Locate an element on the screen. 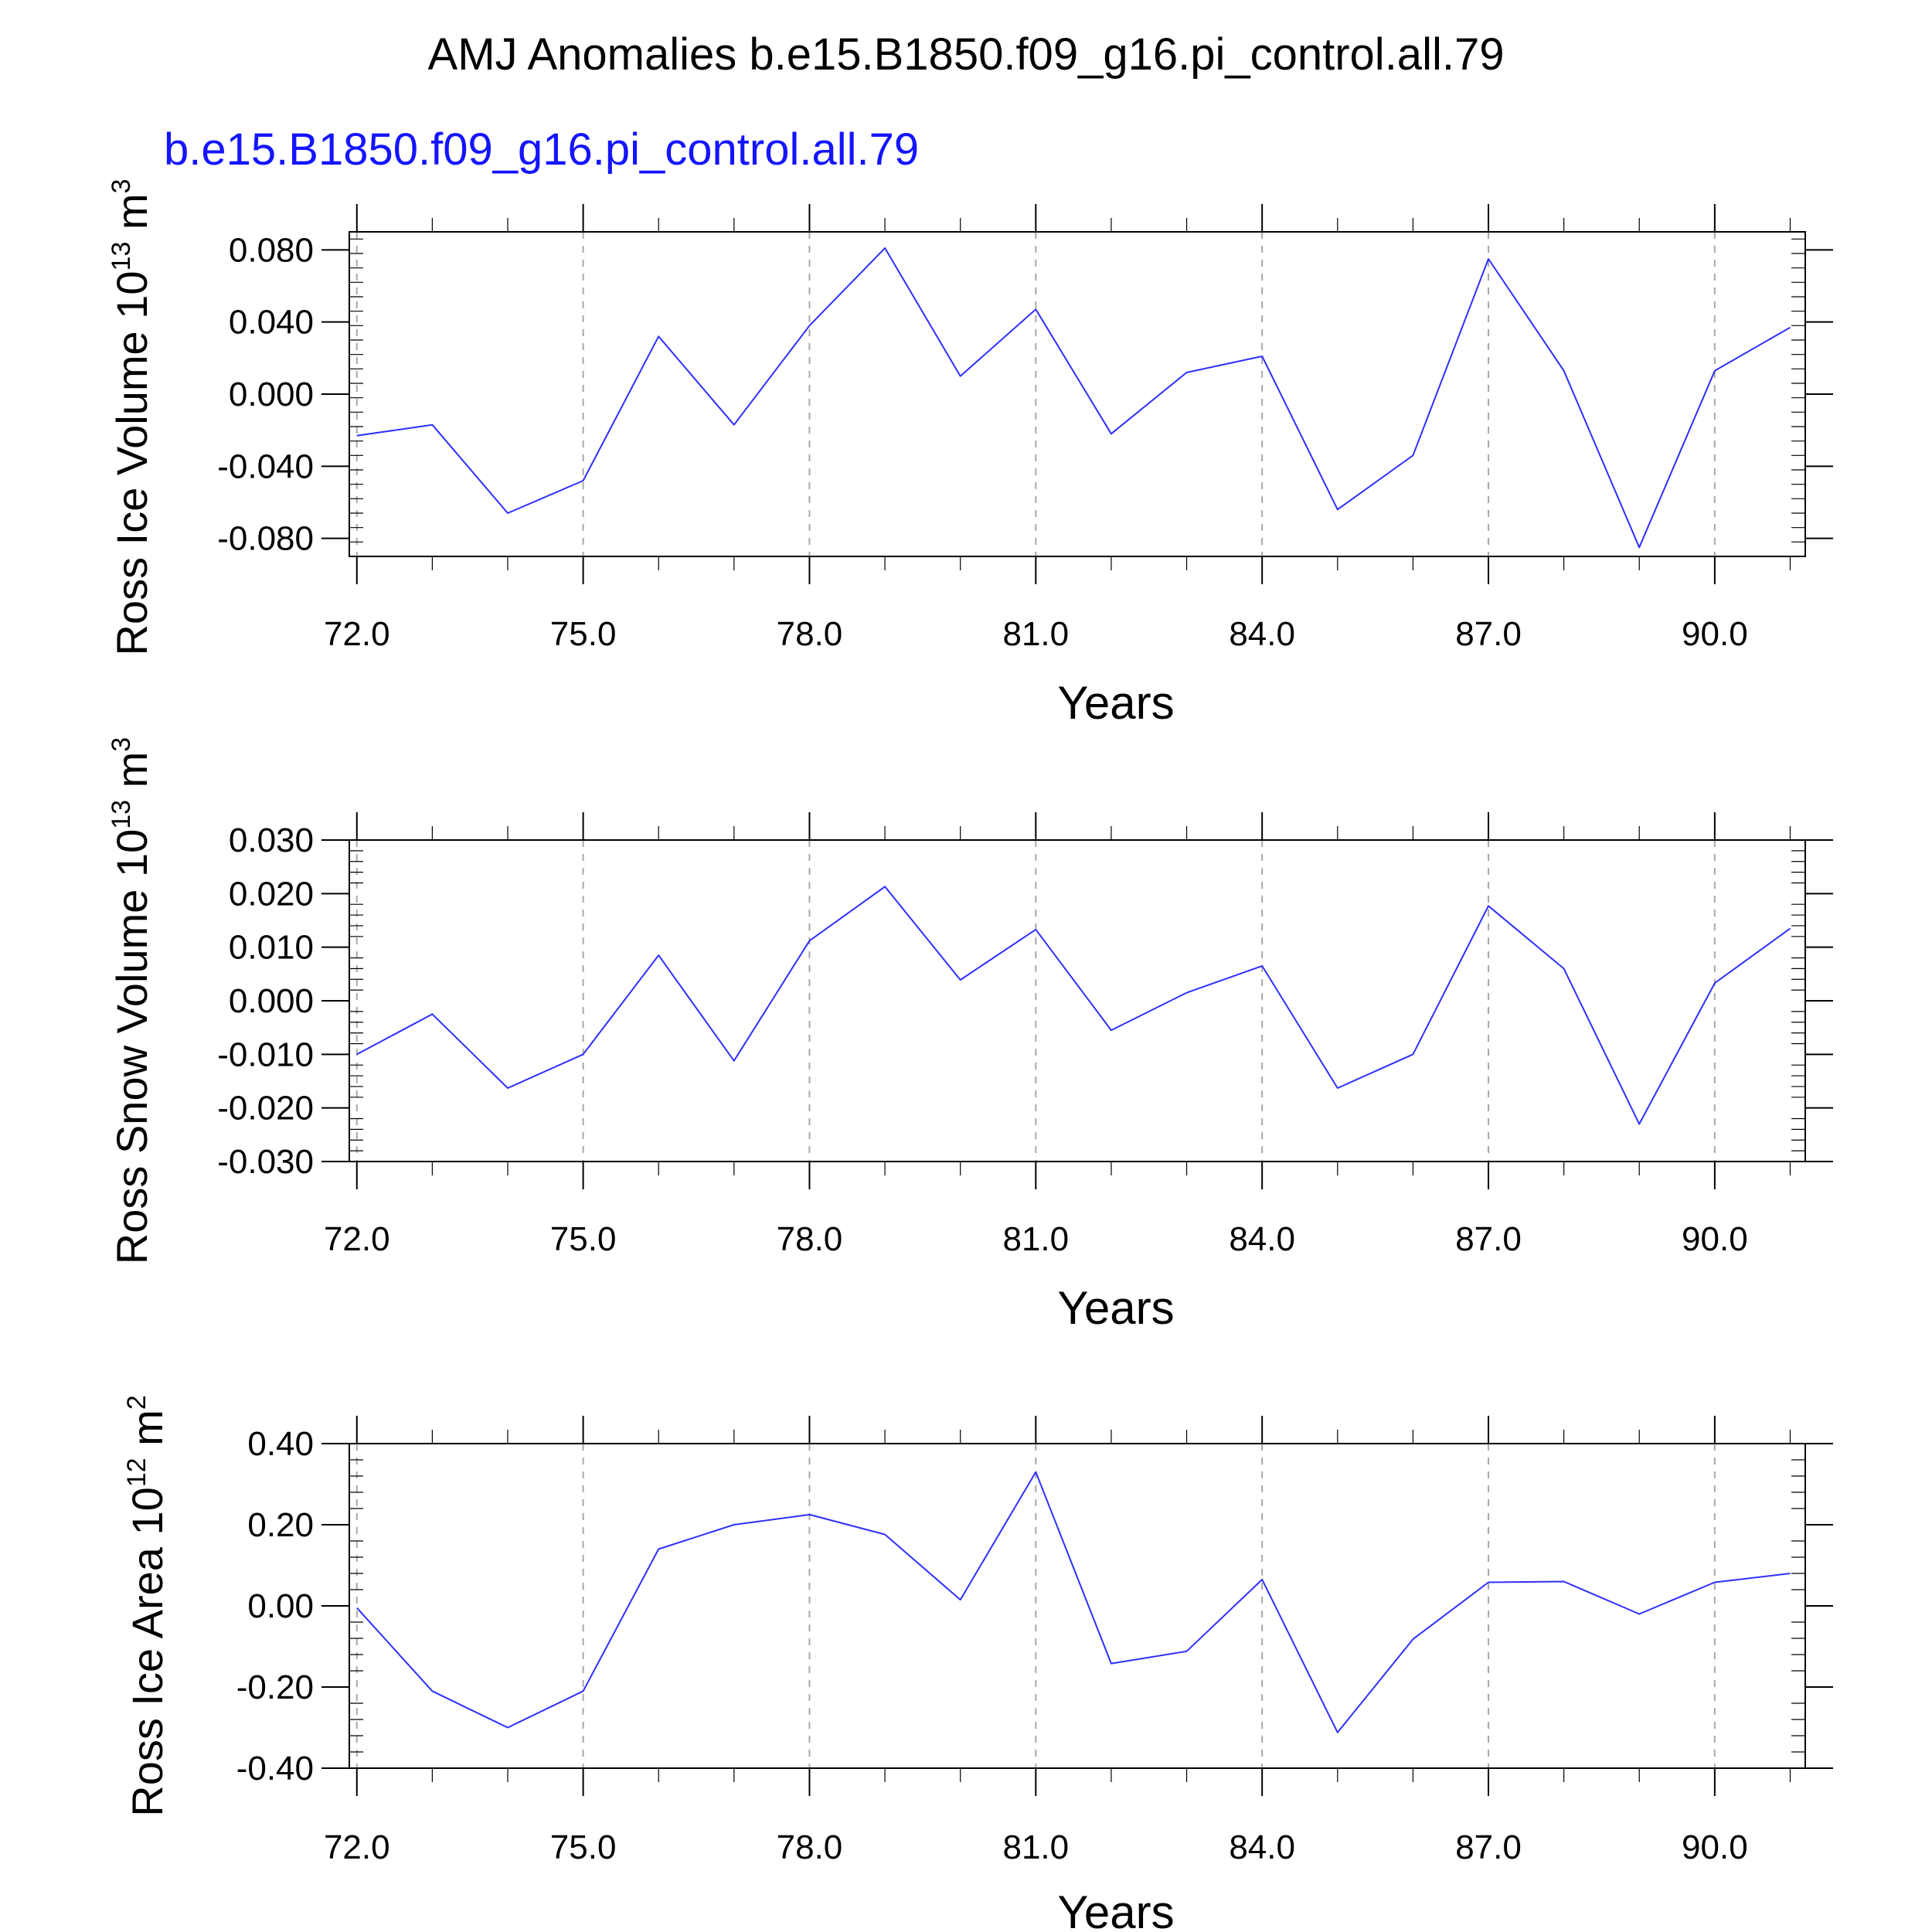 This screenshot has width=1932, height=1932. y-tick-label: 0.080 is located at coordinates (271, 250).